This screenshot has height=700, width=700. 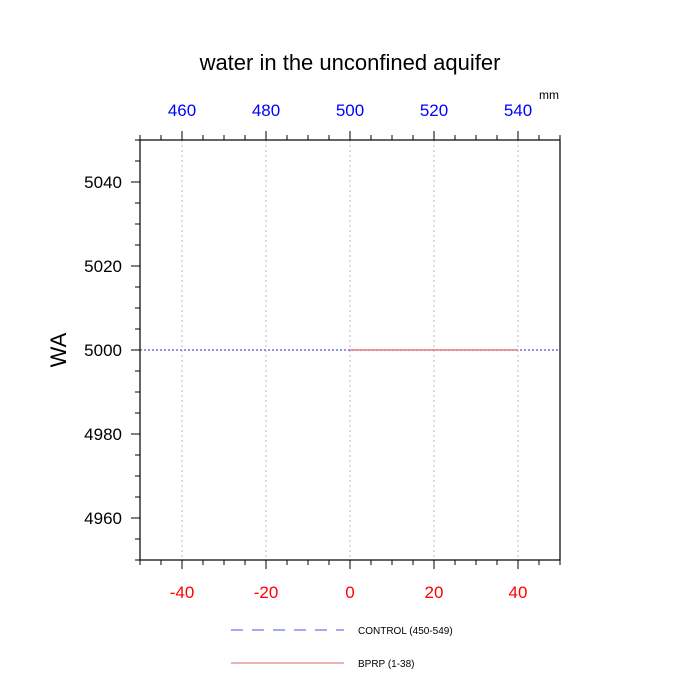 What do you see at coordinates (434, 592) in the screenshot?
I see `x-tick-label-bottom: 20` at bounding box center [434, 592].